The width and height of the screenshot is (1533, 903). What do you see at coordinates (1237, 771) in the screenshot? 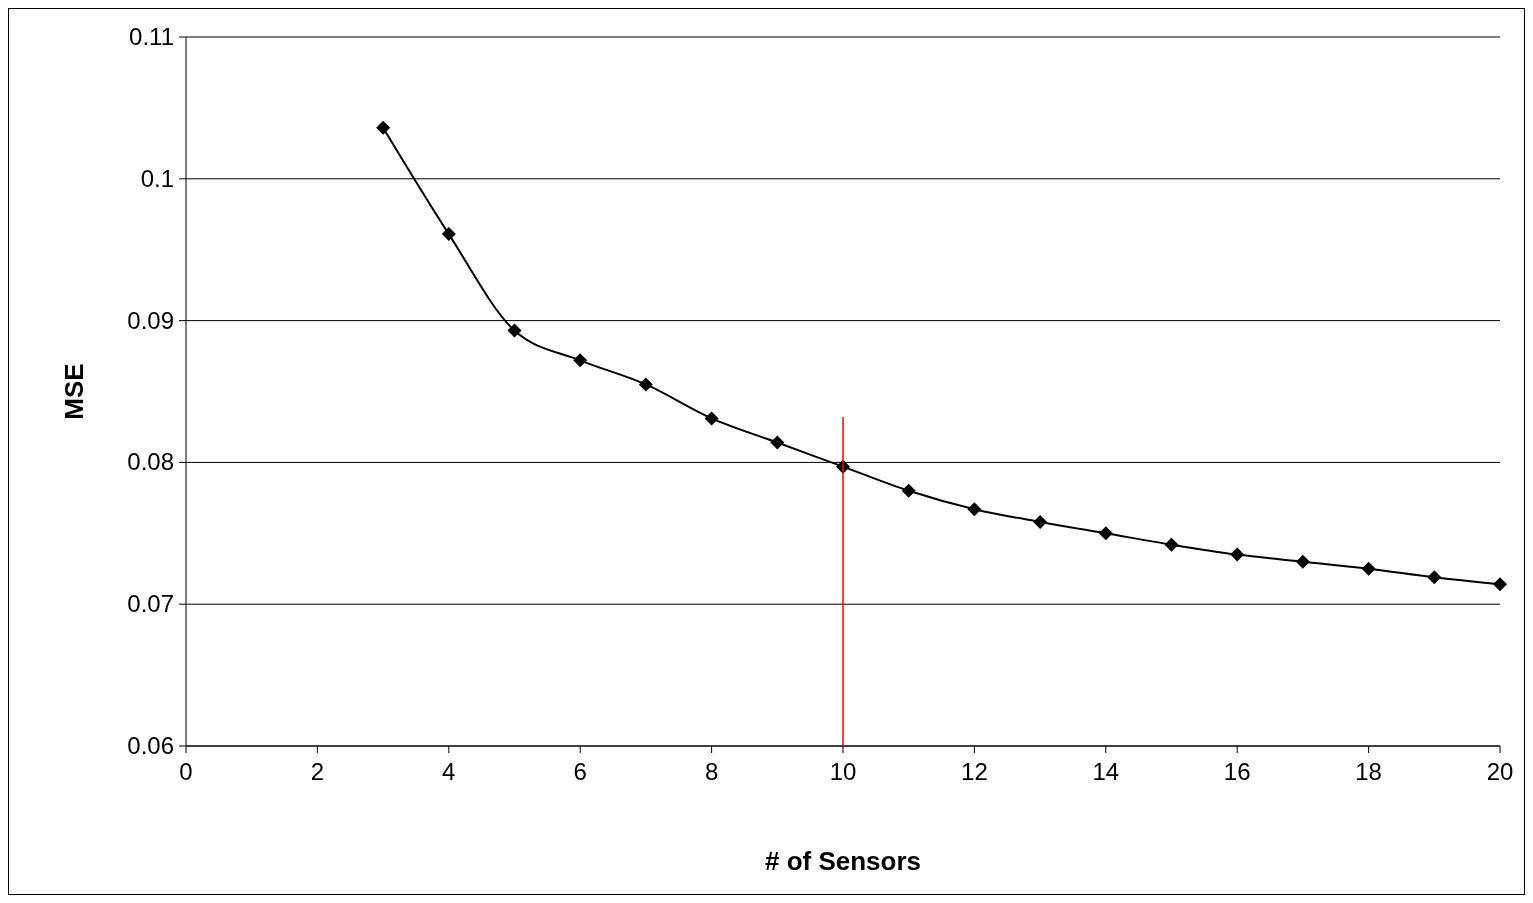
I see `x-tick-label: 16` at bounding box center [1237, 771].